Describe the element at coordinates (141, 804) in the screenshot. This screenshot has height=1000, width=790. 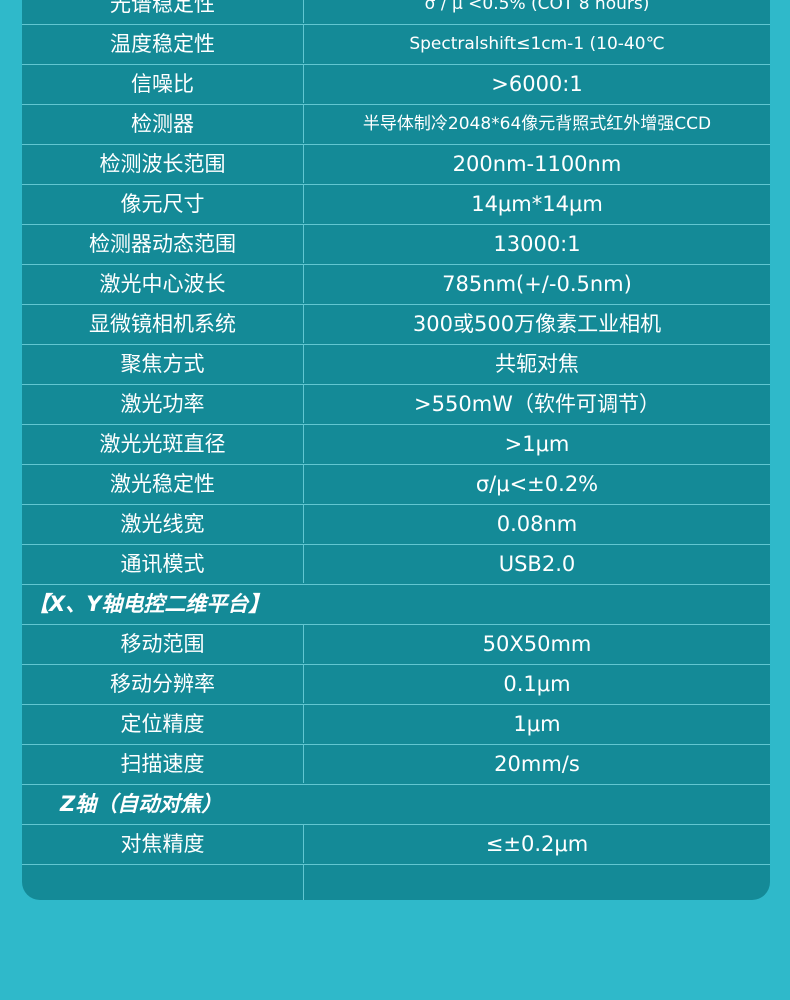
I see `section-title: Z轴（自动对焦）` at that location.